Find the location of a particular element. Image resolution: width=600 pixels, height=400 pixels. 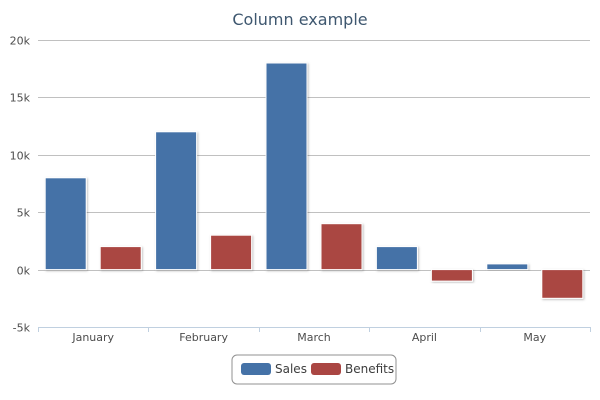

y-tick-label: 10k is located at coordinates (20, 156).